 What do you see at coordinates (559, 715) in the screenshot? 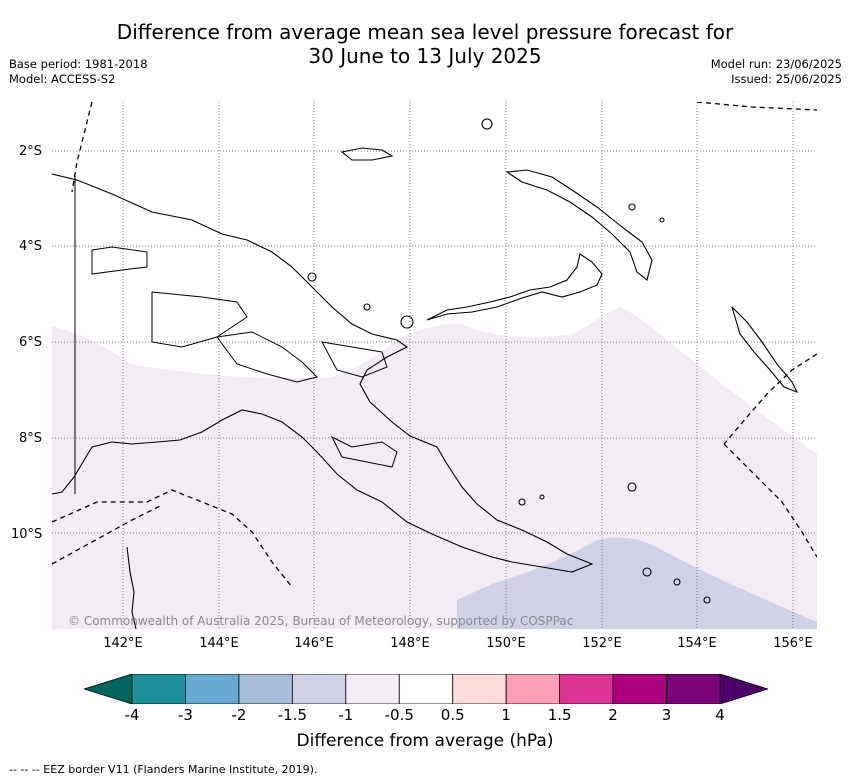
I see `colorbar-tick-label: 1.5` at bounding box center [559, 715].